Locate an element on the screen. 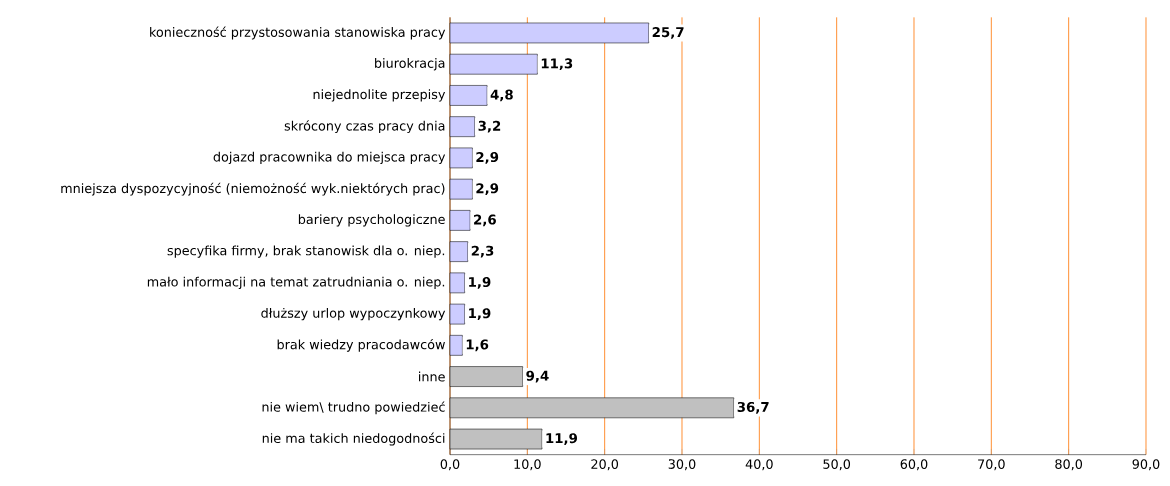 This screenshot has height=486, width=1170. data-label: 36,7 is located at coordinates (753, 407).